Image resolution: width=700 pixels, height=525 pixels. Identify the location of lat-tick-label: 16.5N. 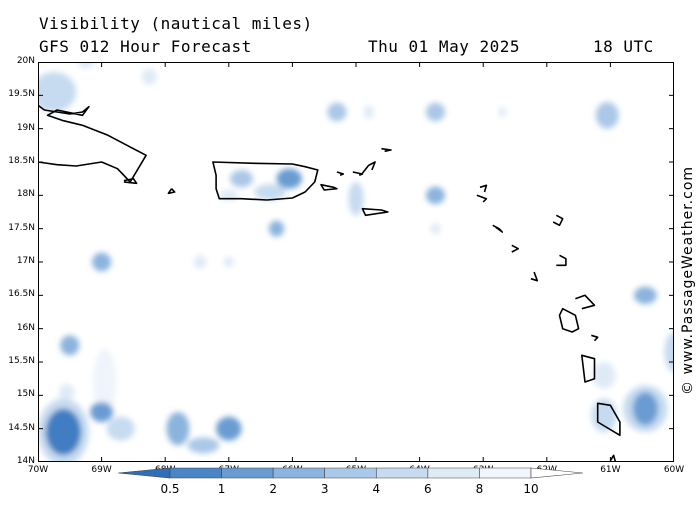
(21, 294).